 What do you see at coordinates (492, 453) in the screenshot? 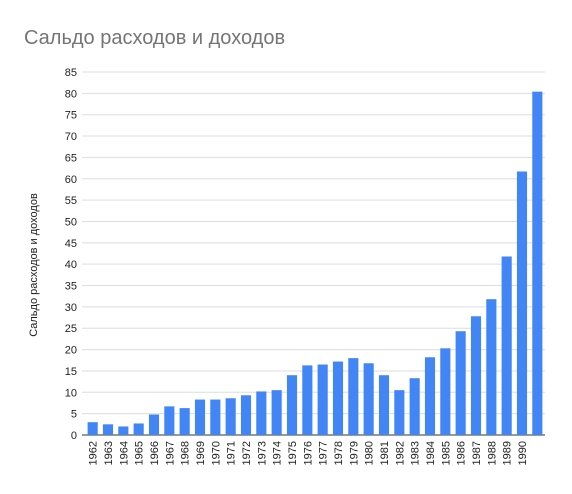
I see `x-tick-label: 1988` at bounding box center [492, 453].